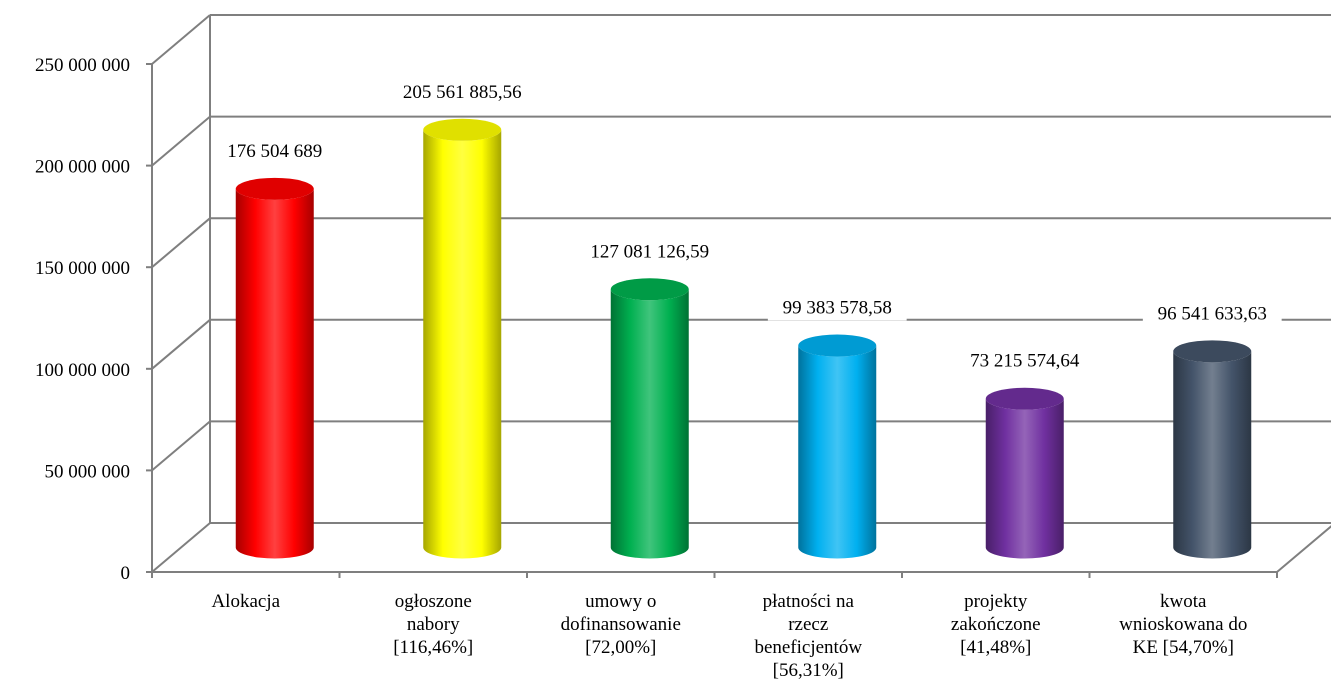 The height and width of the screenshot is (693, 1331). Describe the element at coordinates (1183, 624) in the screenshot. I see `x-tick-label: kwota wnioskowana do KE [54,70%]` at that location.